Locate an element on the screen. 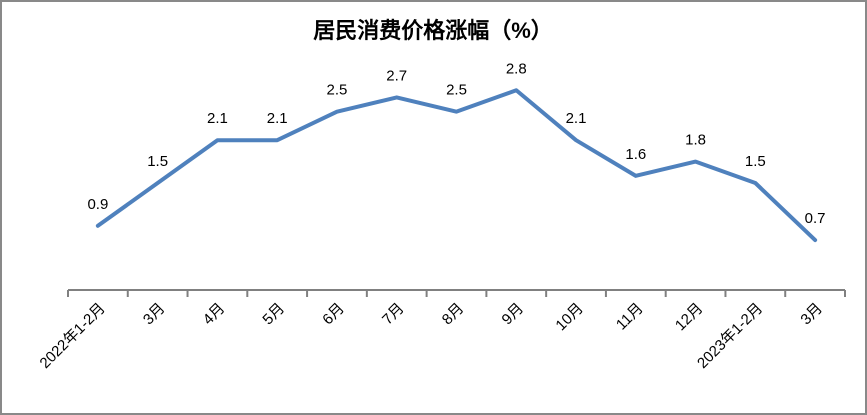 The width and height of the screenshot is (867, 415). data-label: 2.7 is located at coordinates (396, 75).